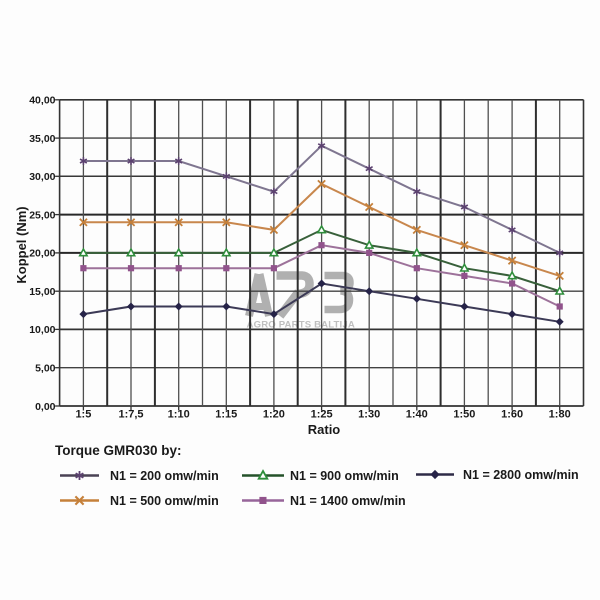  I want to click on svg-text: 1:40, so click(417, 415).